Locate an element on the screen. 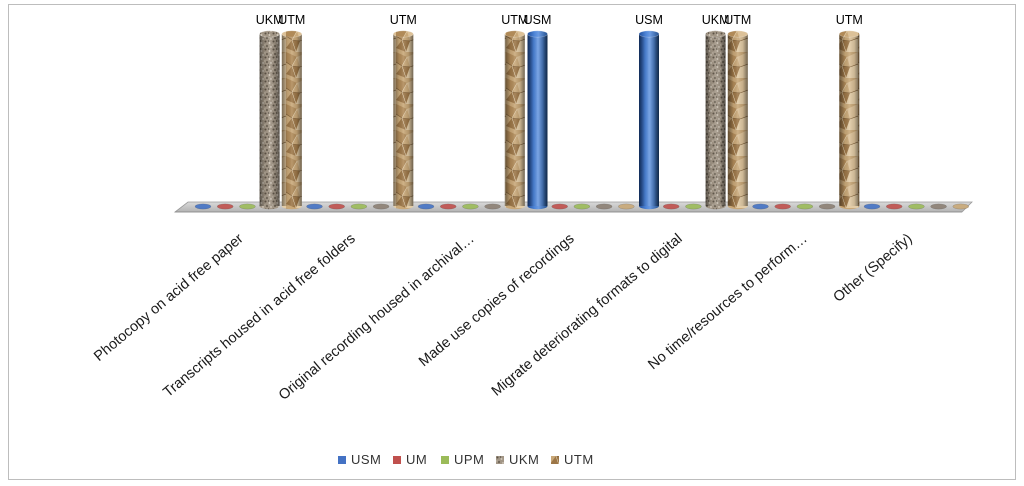 The image size is (1024, 486). legend: USM UM UPM UKM UTM is located at coordinates (466, 459).